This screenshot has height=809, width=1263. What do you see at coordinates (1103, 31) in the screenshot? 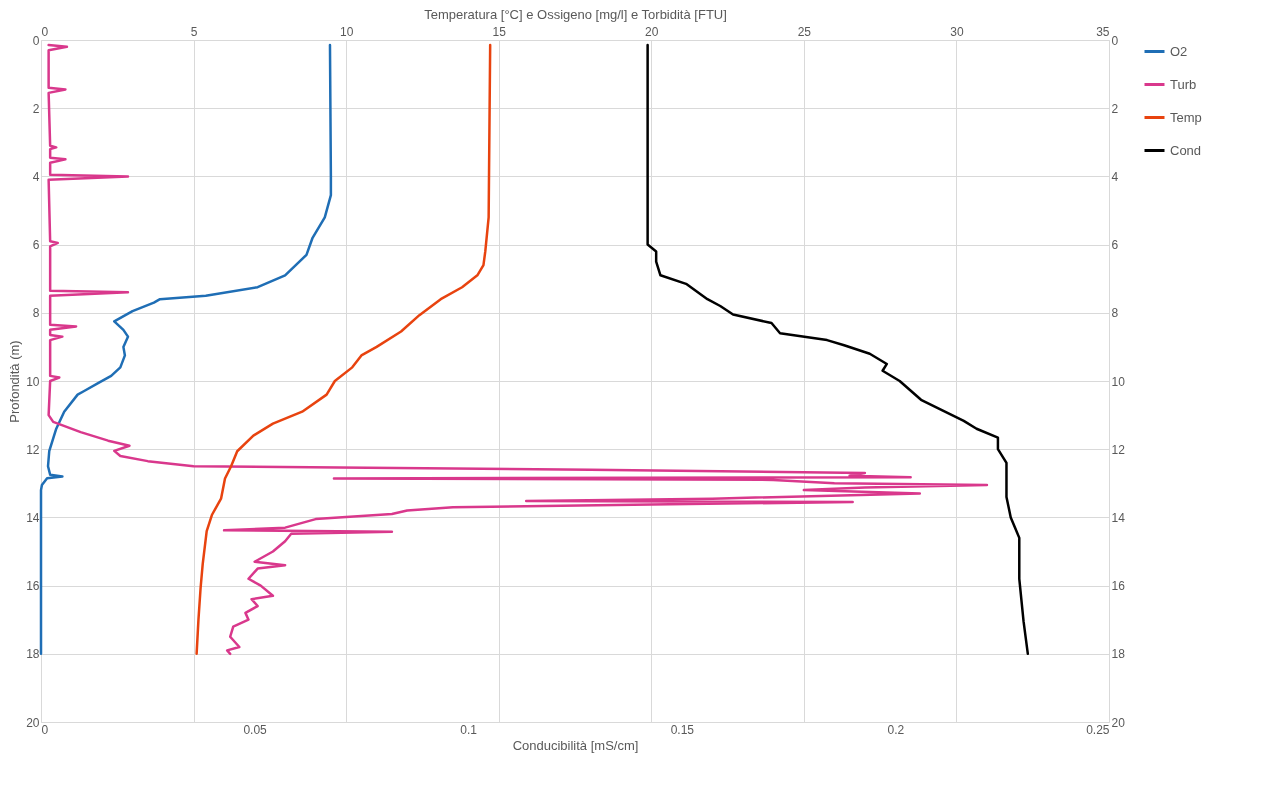
I see `x2-tick-label: 35` at bounding box center [1103, 31].